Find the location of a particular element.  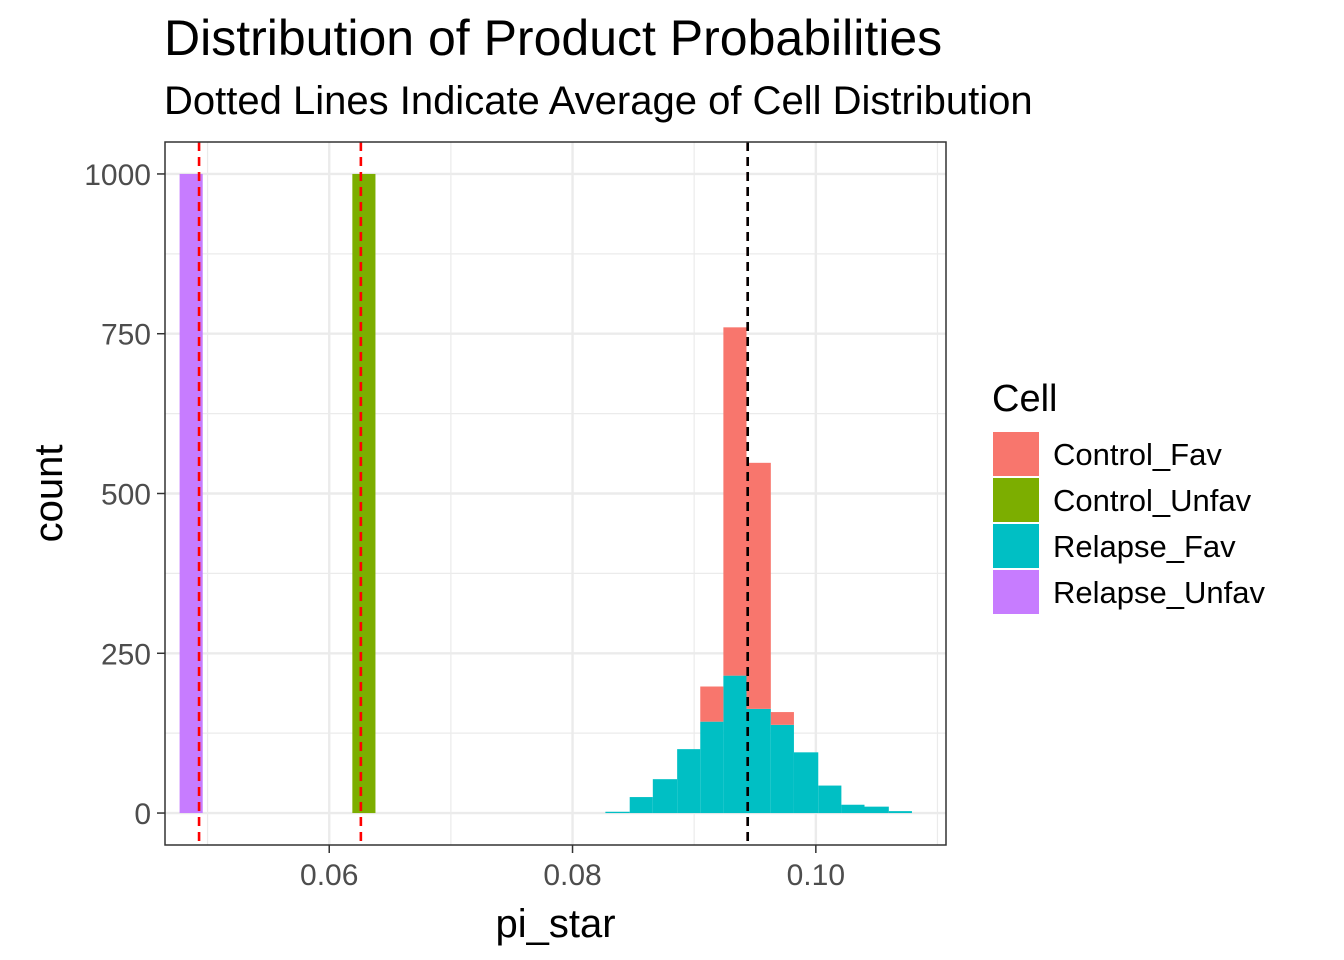

y-tick-label: 500 is located at coordinates (126, 495).